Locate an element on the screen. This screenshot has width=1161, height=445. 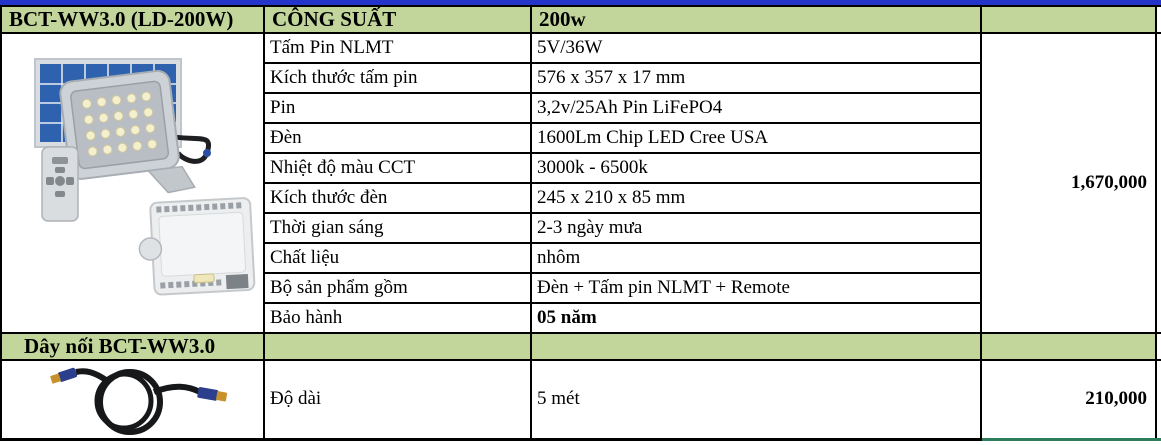
spec-row: Đèn 1600Lm Chip LED Cree USA is located at coordinates (581, 138).